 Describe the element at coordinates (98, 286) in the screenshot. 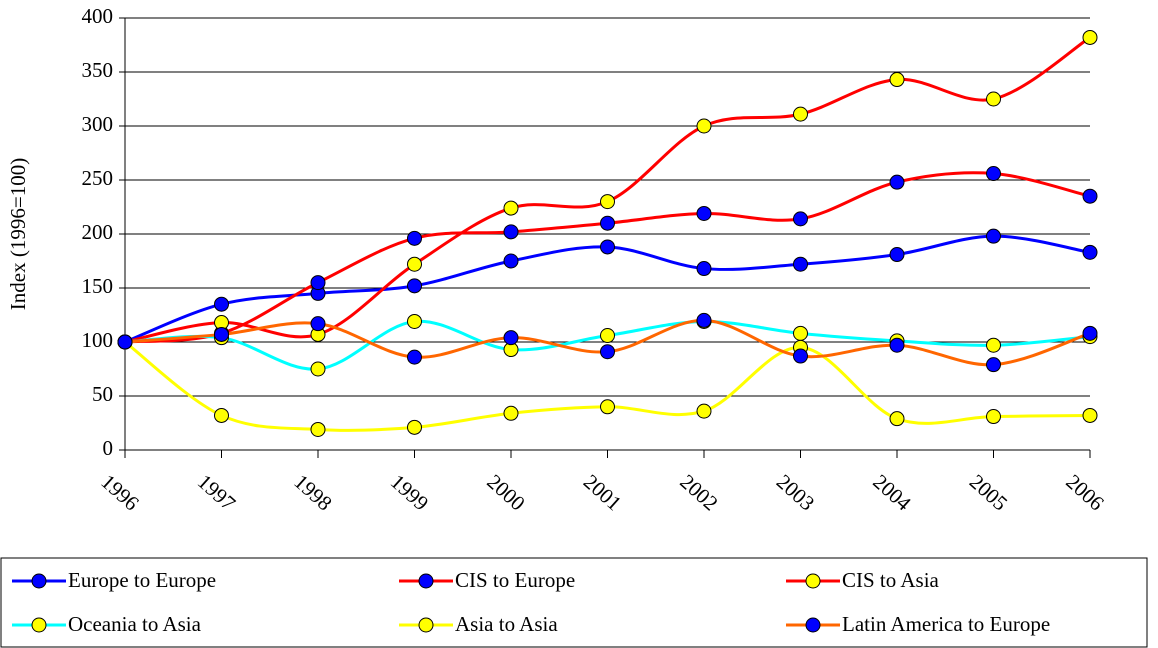

I see `y-tick-label: 150` at that location.